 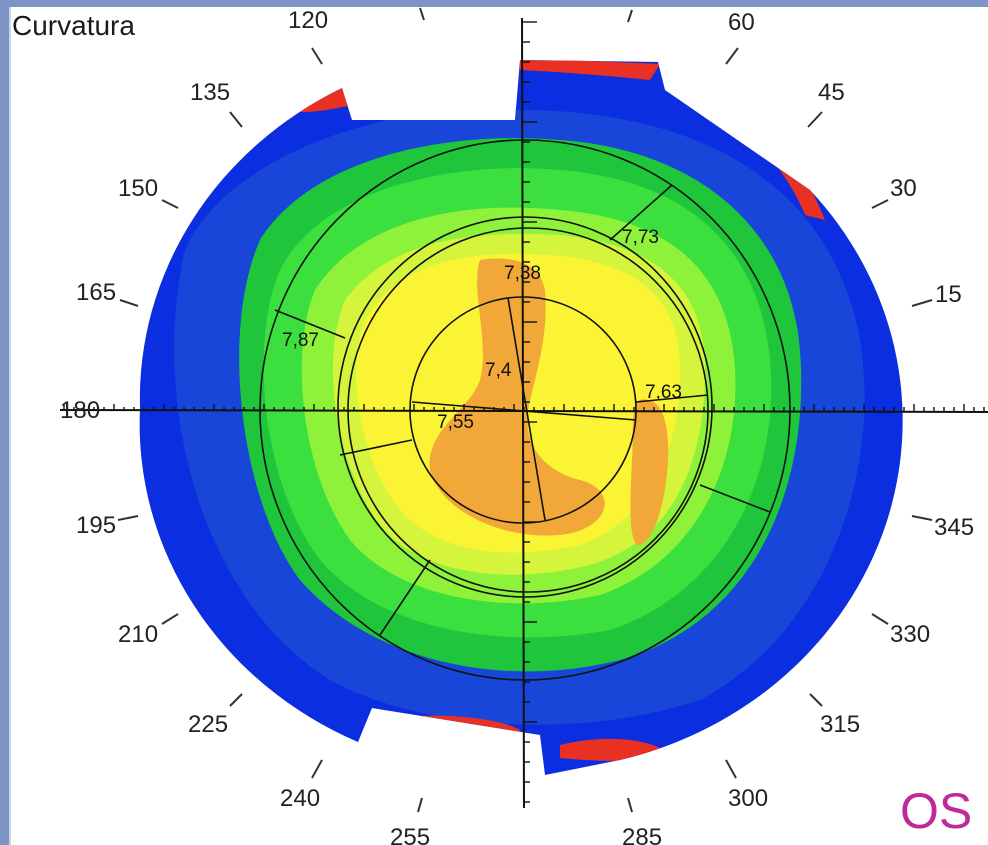 What do you see at coordinates (10, 426) in the screenshot?
I see `window-left-border-highlight` at bounding box center [10, 426].